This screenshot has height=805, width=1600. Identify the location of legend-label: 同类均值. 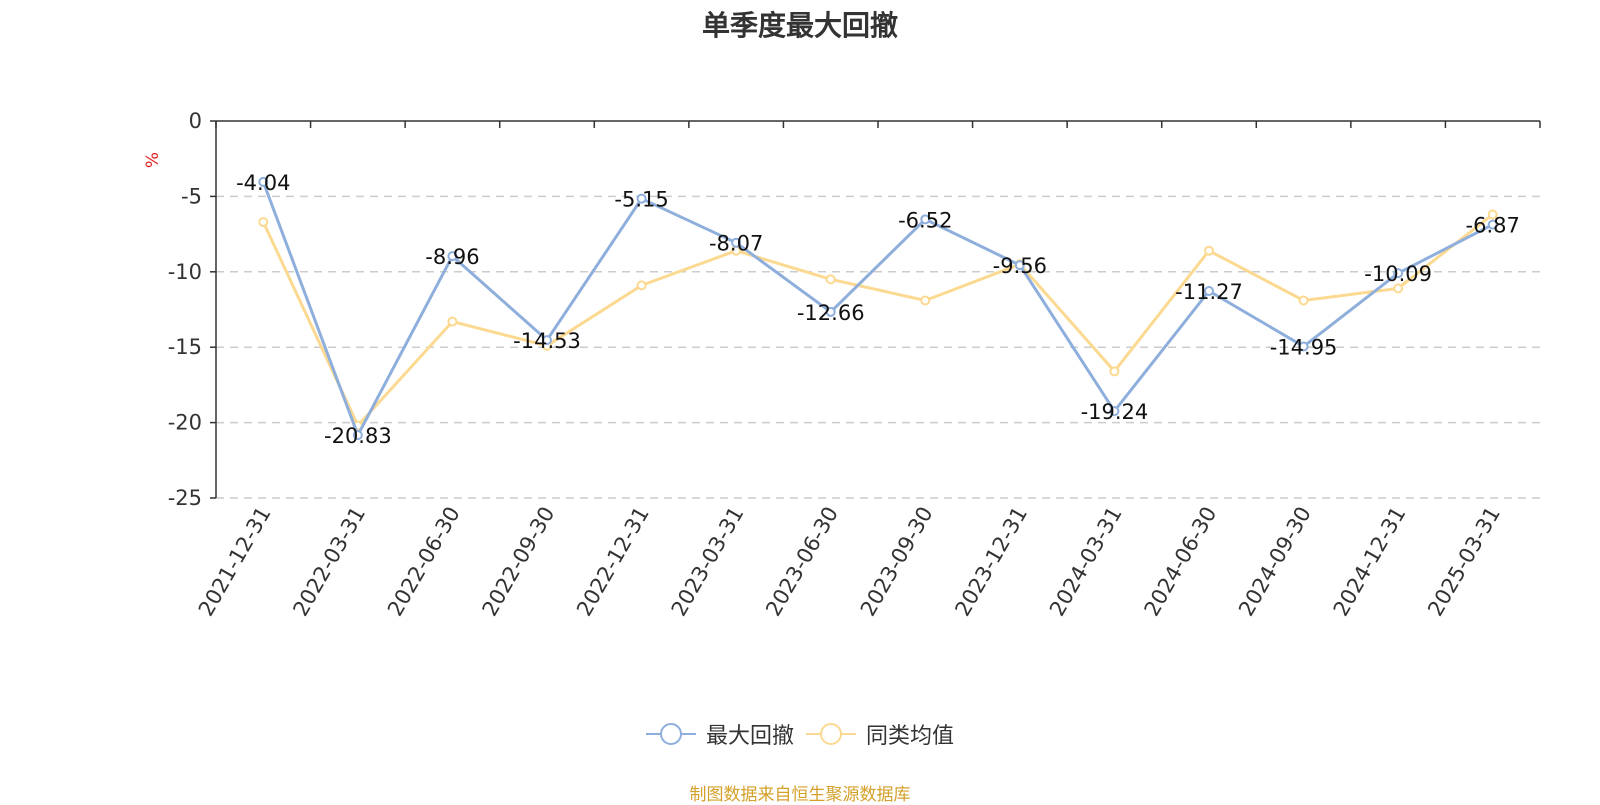
(910, 736).